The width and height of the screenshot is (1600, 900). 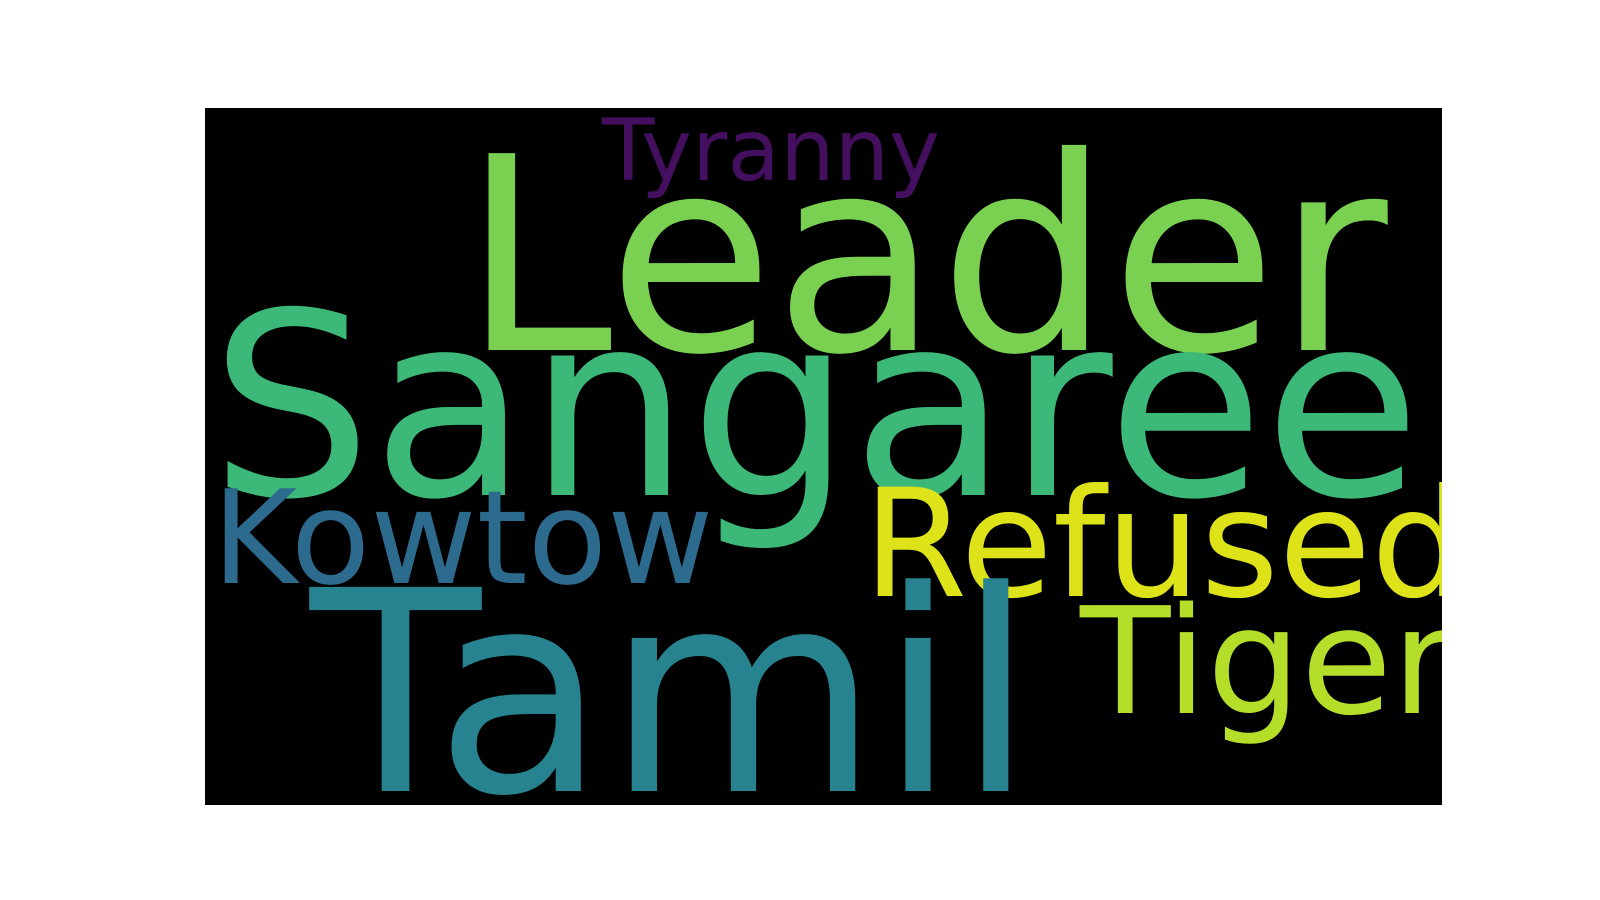 I want to click on word-tyranny: Tyranny, so click(x=771, y=154).